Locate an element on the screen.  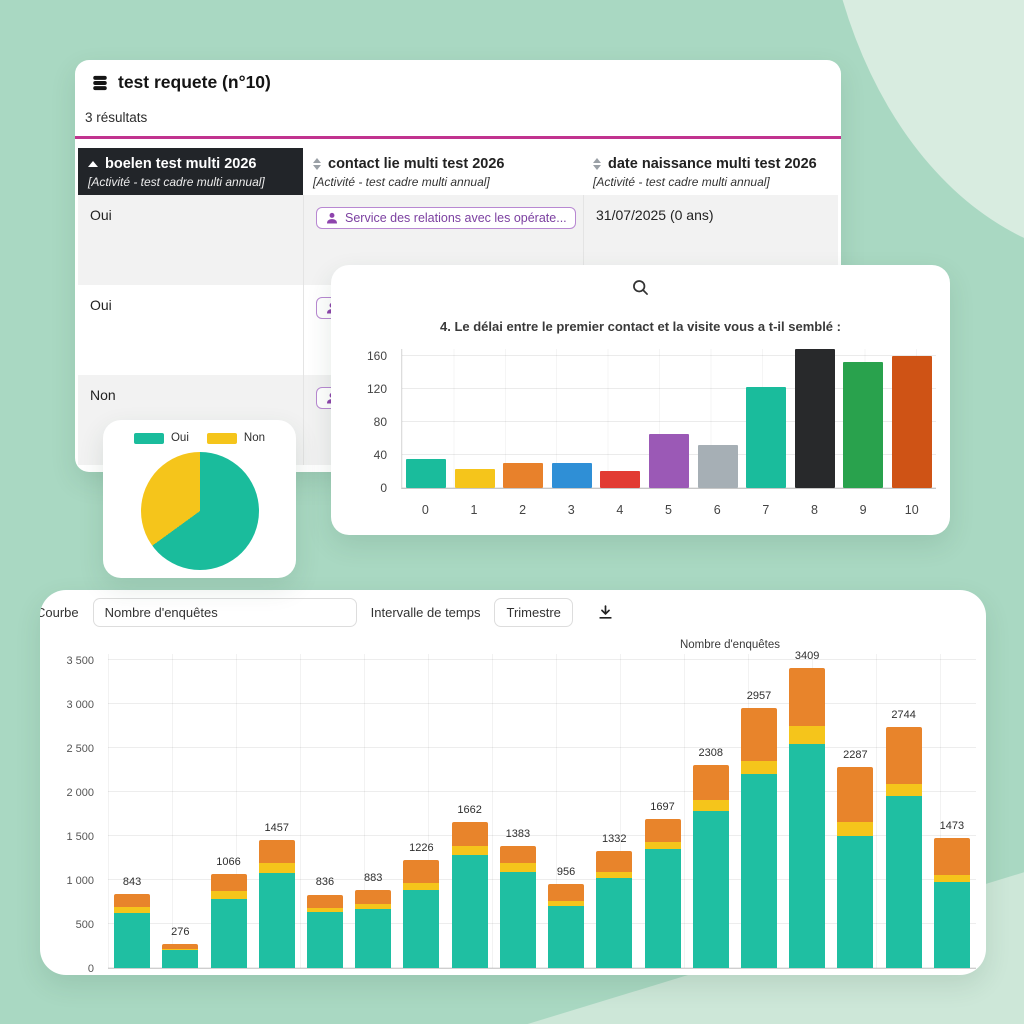
enquetes-bar-group: 1697 is located at coordinates (662, 811).